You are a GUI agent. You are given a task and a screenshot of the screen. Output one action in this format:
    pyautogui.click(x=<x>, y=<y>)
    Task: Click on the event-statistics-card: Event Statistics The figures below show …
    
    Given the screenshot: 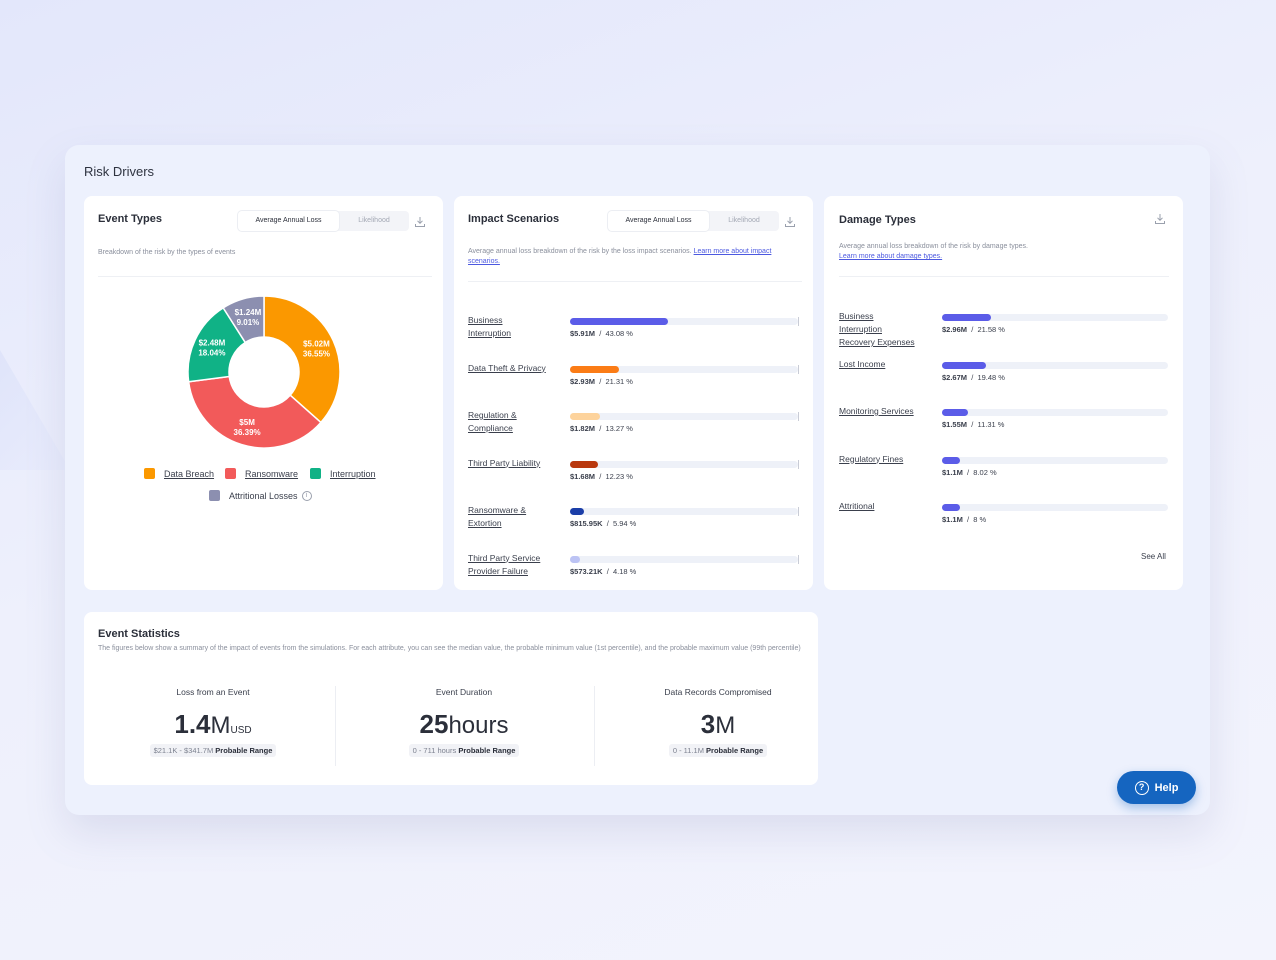 What is the action you would take?
    pyautogui.click(x=451, y=698)
    